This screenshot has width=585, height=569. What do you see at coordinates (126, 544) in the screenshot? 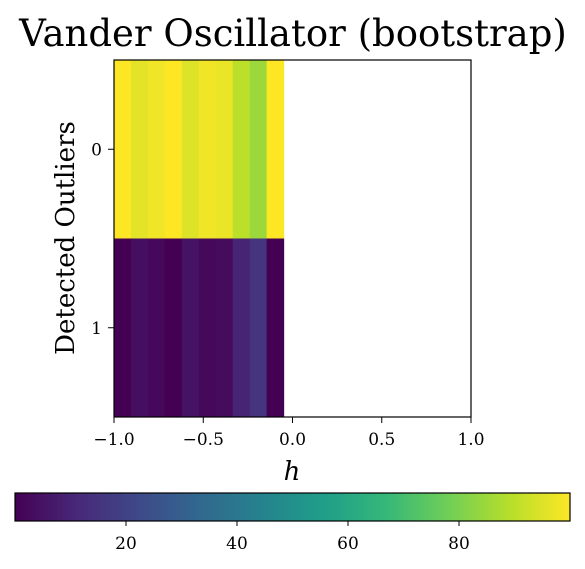
I see `colorbar-tick-label: 20` at bounding box center [126, 544].